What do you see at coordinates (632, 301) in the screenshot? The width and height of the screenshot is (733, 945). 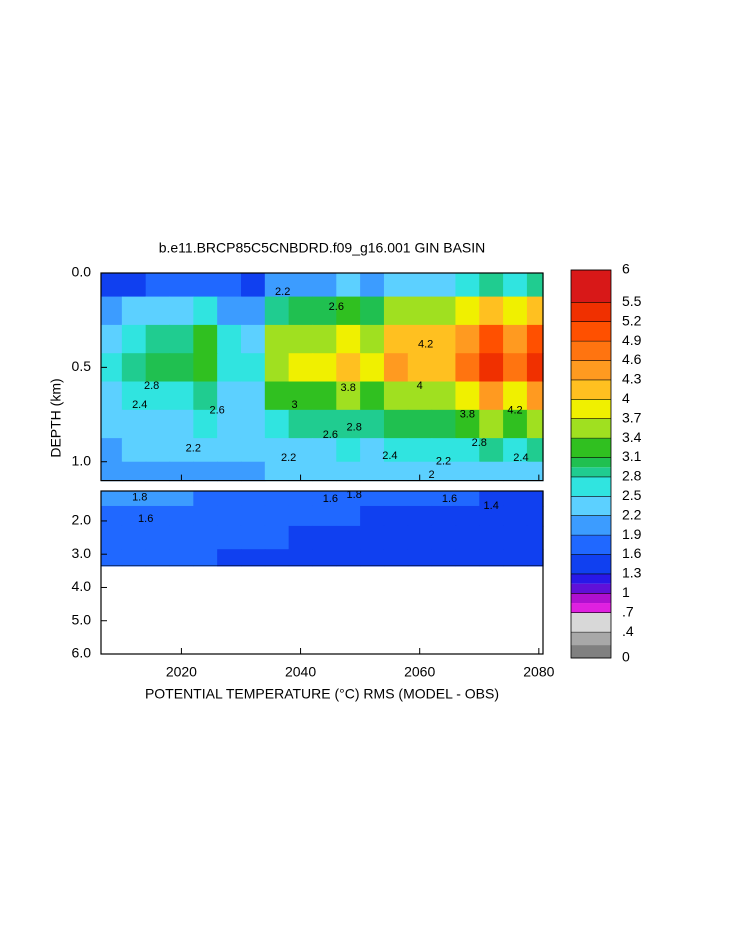 I see `colorbar-tick-label: 5.5` at bounding box center [632, 301].